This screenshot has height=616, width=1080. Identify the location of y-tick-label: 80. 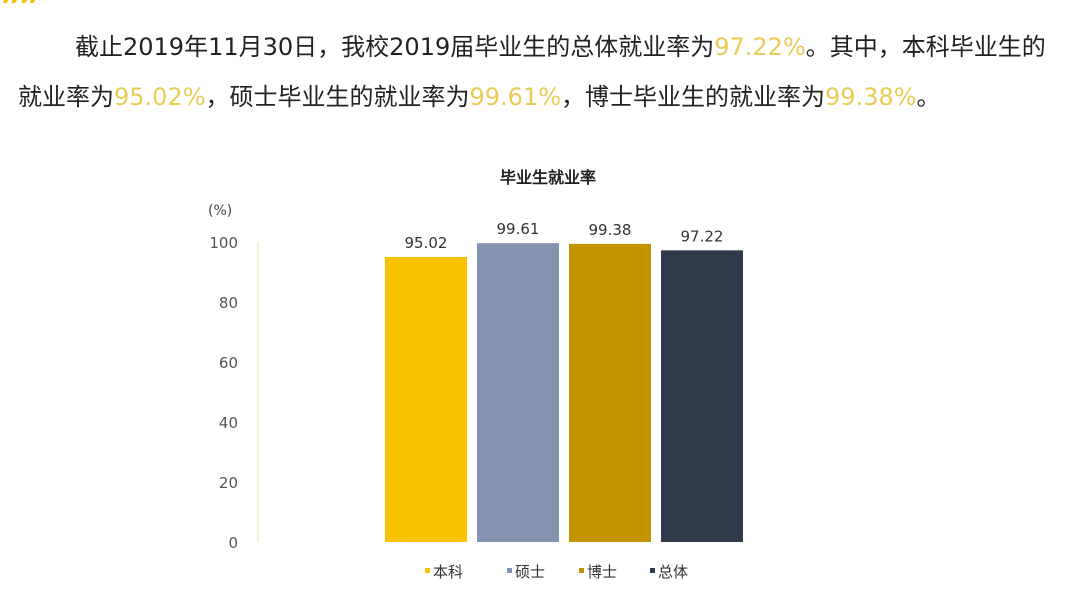
(228, 303).